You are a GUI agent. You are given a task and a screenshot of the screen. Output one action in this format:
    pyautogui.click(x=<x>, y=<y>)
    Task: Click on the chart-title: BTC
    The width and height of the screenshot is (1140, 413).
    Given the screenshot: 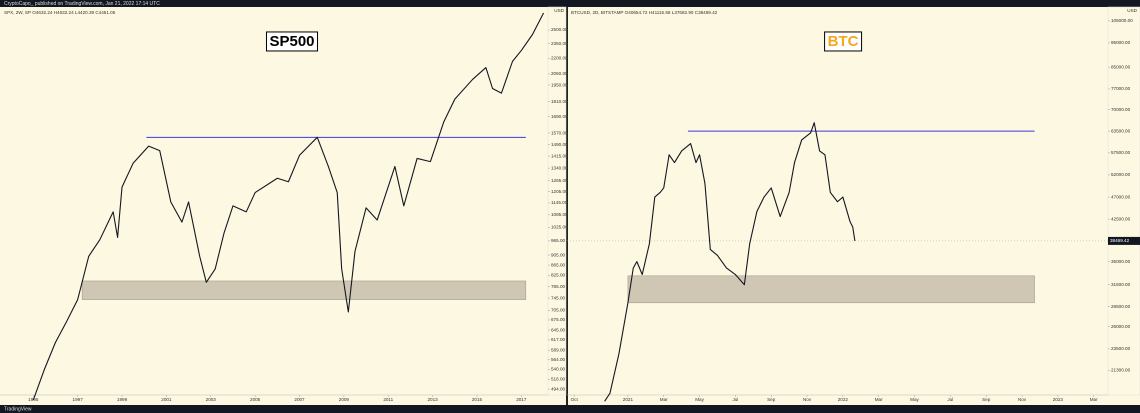 What is the action you would take?
    pyautogui.click(x=843, y=41)
    